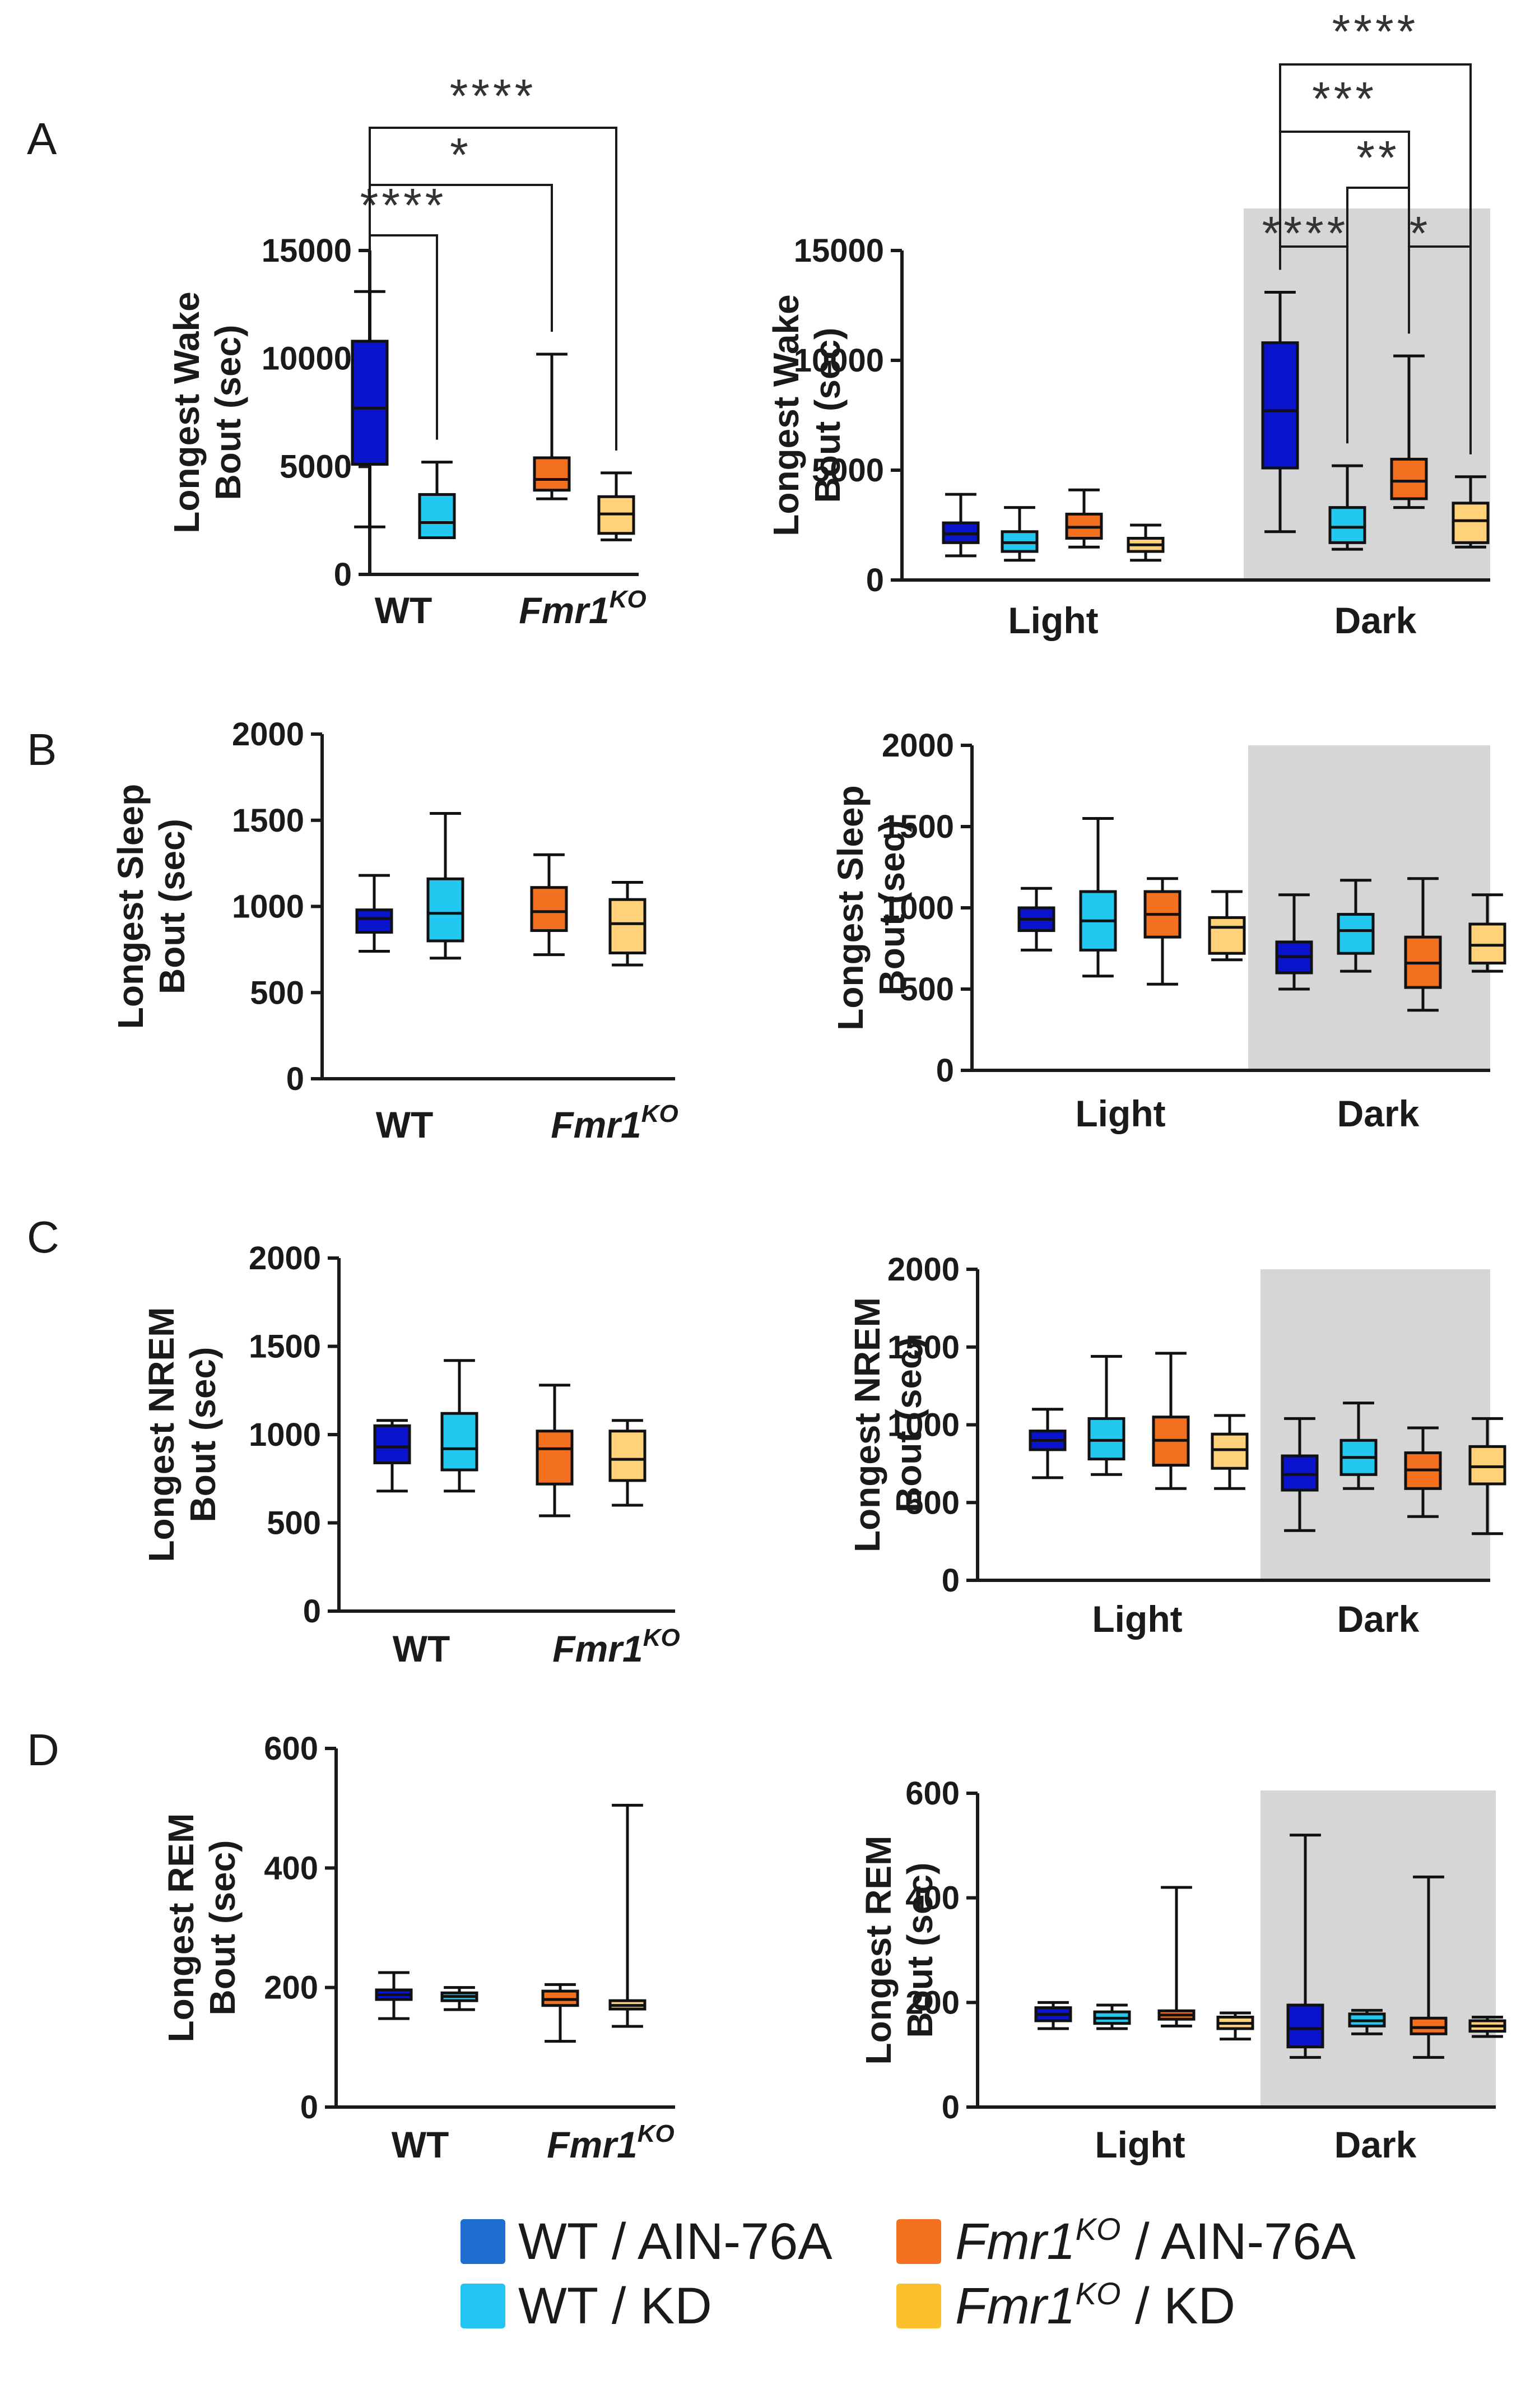 This screenshot has height=2408, width=1521. I want to click on legend-label-wt-ain: WT / AIN-76A, so click(675, 2241).